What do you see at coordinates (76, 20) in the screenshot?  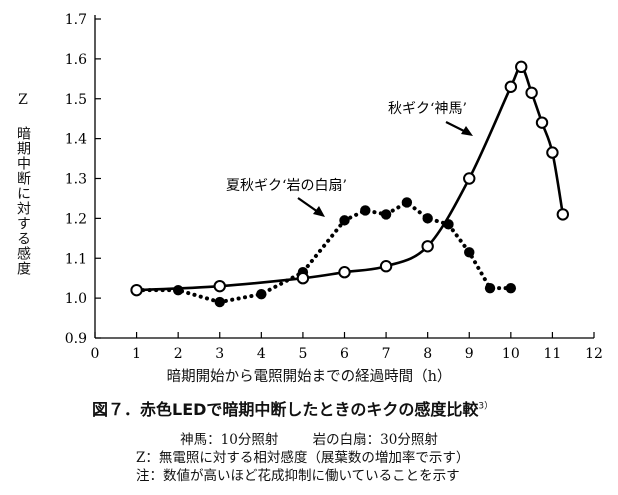 I see `y-tick-label-1.7: 1.7` at bounding box center [76, 20].